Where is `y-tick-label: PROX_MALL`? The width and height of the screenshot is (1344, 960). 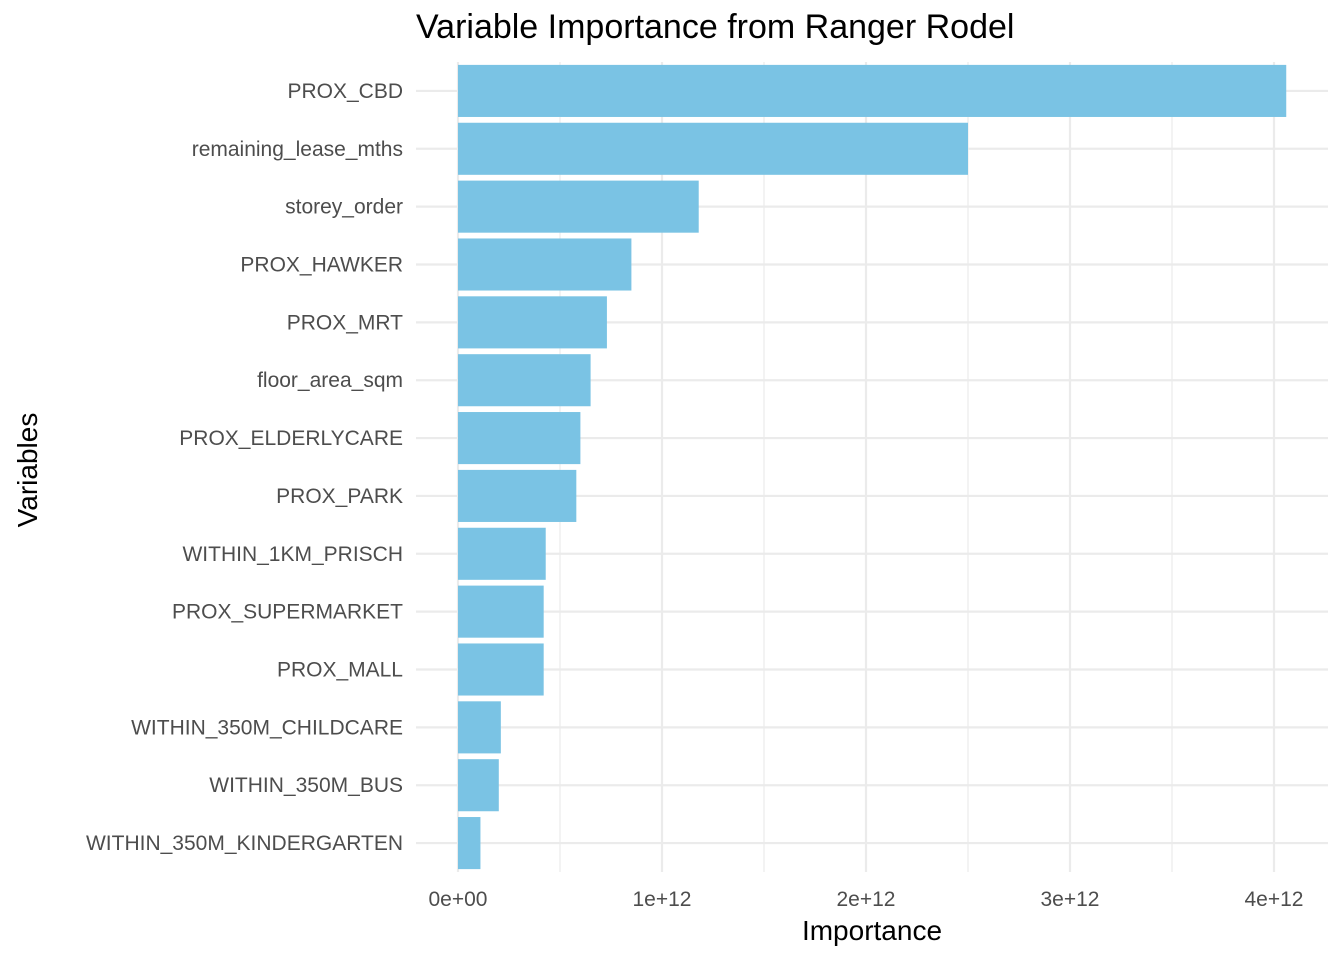
y-tick-label: PROX_MALL is located at coordinates (340, 670).